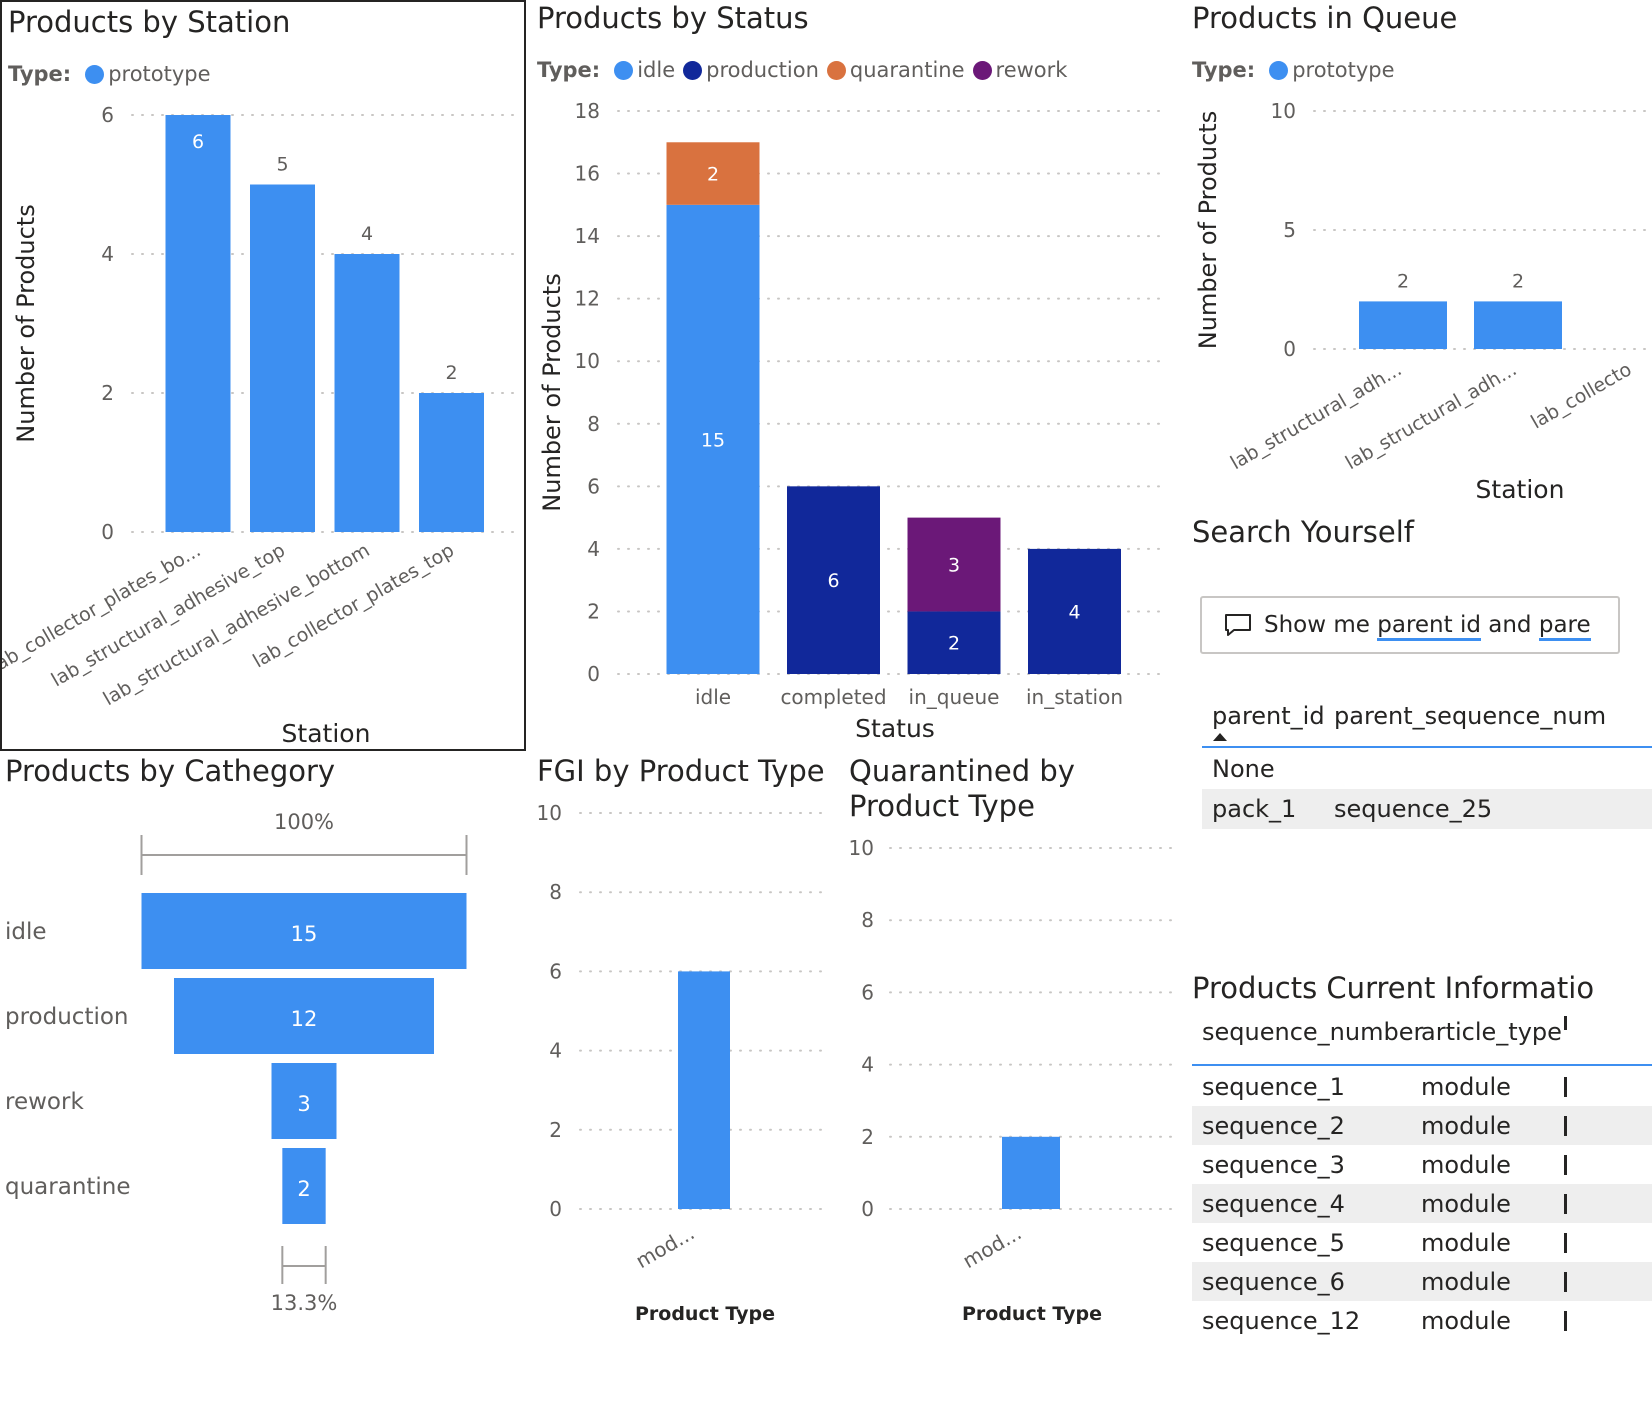  I want to click on search-yourself-title: Search Yourself, so click(1303, 532).